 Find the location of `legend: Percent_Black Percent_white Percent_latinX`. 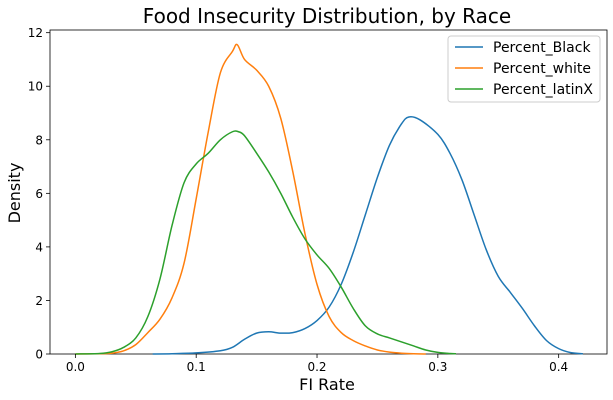

legend: Percent_Black Percent_white Percent_latinX is located at coordinates (524, 69).